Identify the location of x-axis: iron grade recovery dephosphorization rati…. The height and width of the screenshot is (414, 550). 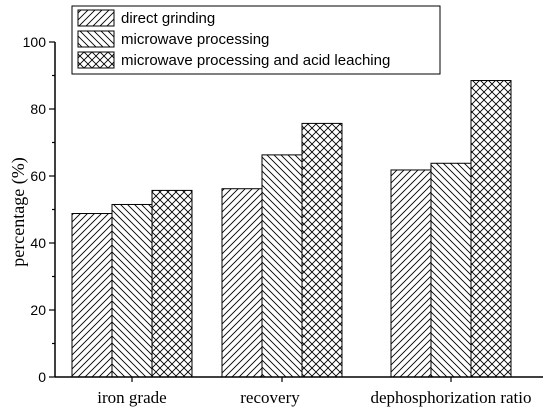
(299, 391).